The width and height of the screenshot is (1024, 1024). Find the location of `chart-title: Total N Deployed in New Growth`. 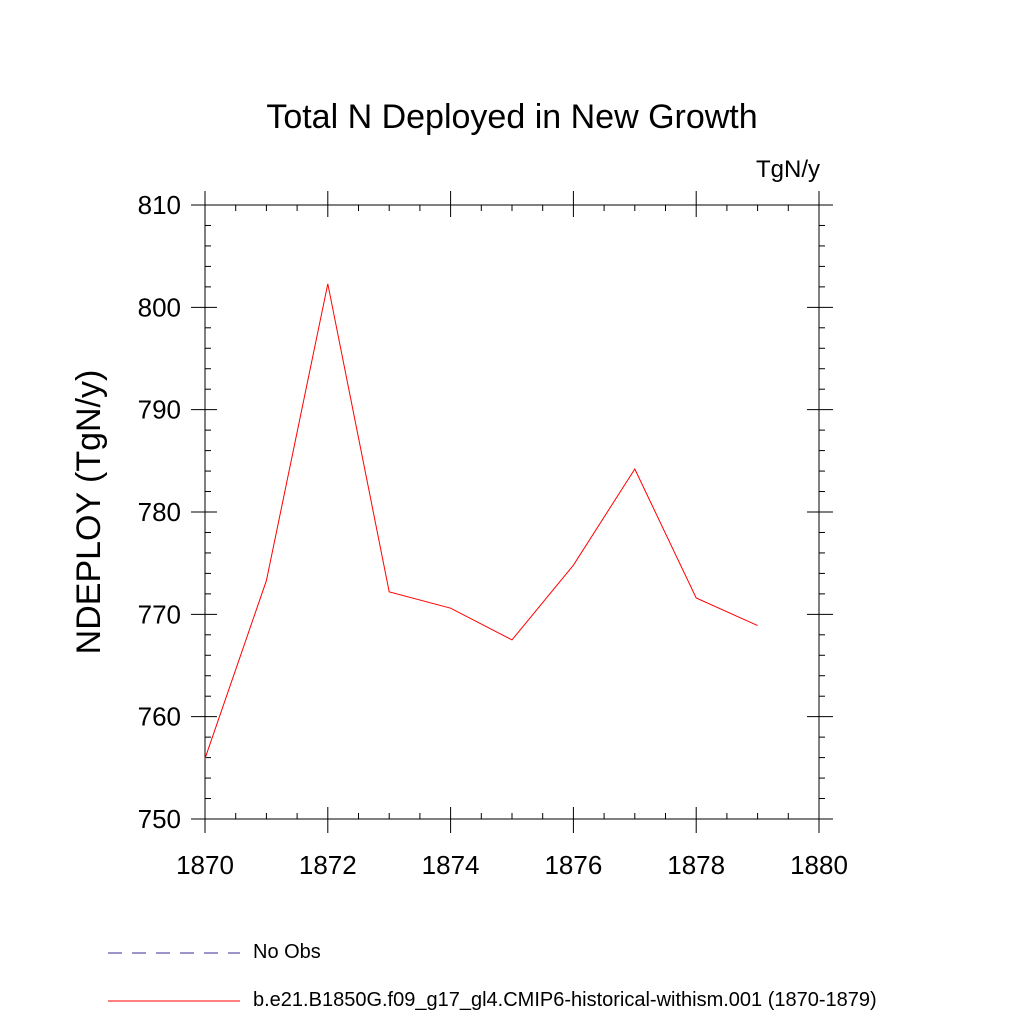

chart-title: Total N Deployed in New Growth is located at coordinates (512, 117).